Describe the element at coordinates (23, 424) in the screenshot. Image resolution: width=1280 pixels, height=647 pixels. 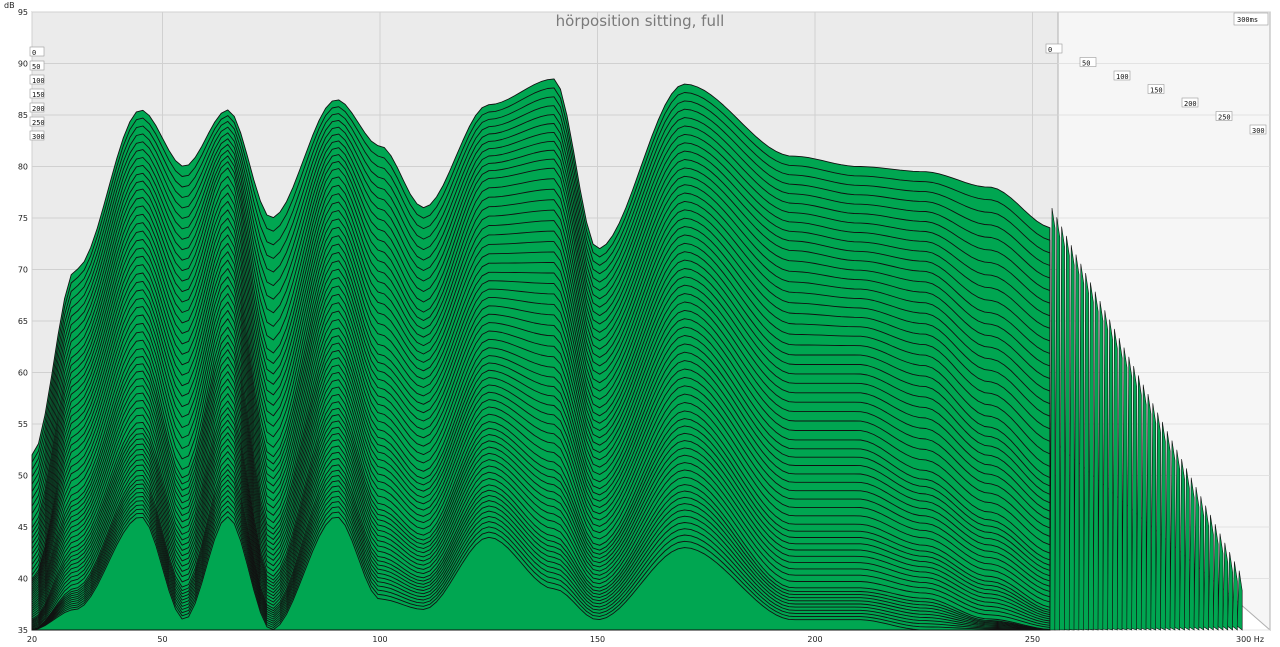
I see `y-tick-label: 55` at that location.